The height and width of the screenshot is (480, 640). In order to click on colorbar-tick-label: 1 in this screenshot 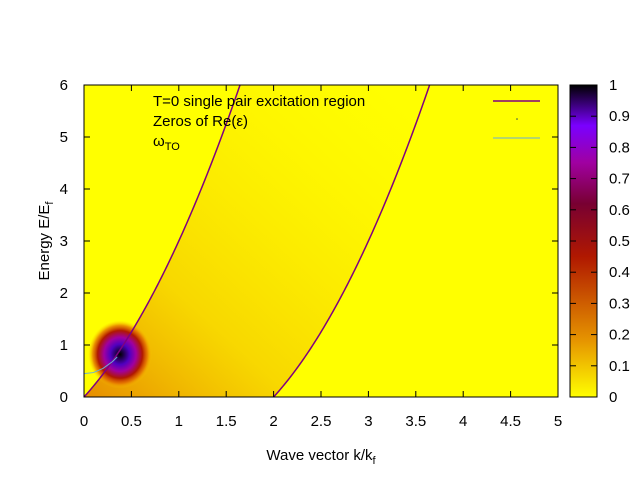, I will do `click(613, 85)`.